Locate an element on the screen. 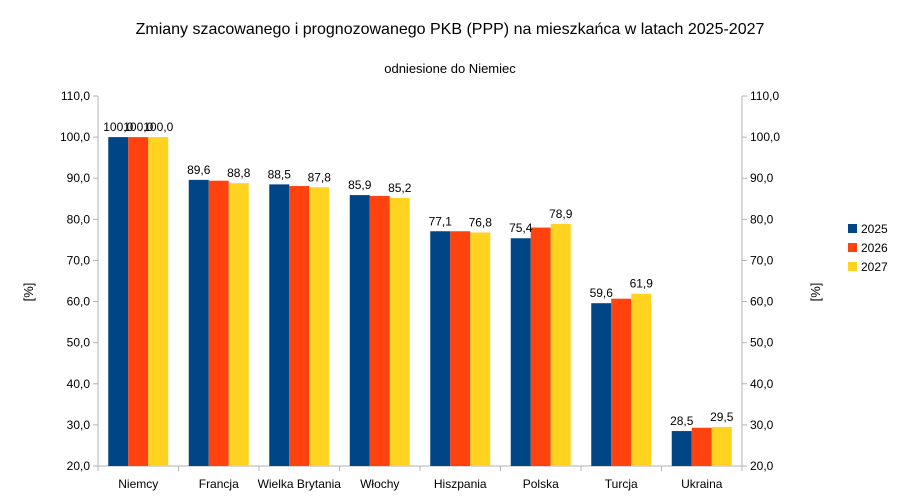 The width and height of the screenshot is (900, 501). data-label: 78,9 is located at coordinates (561, 214).